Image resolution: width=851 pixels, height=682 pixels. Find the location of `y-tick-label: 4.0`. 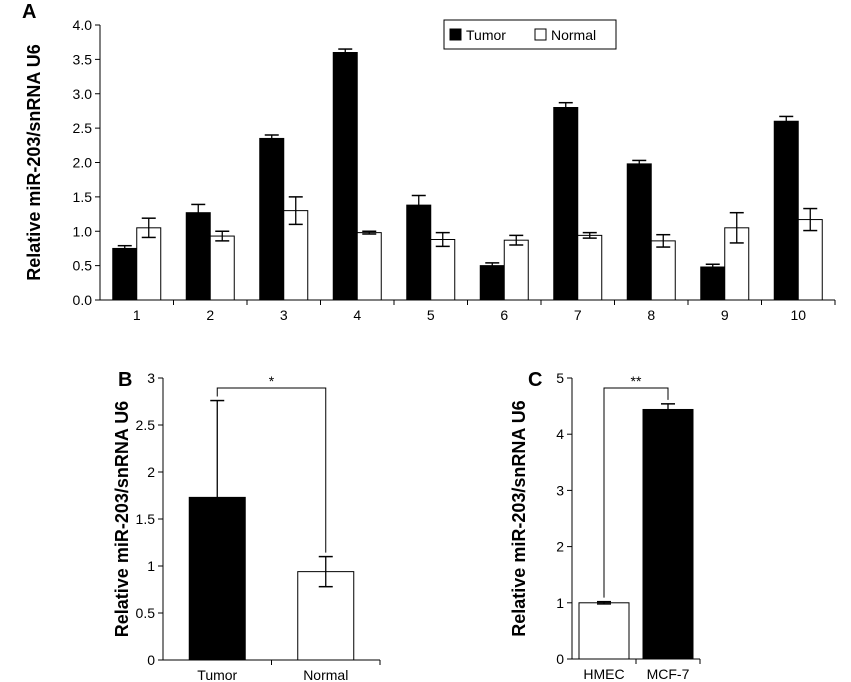

y-tick-label: 4.0 is located at coordinates (83, 25).